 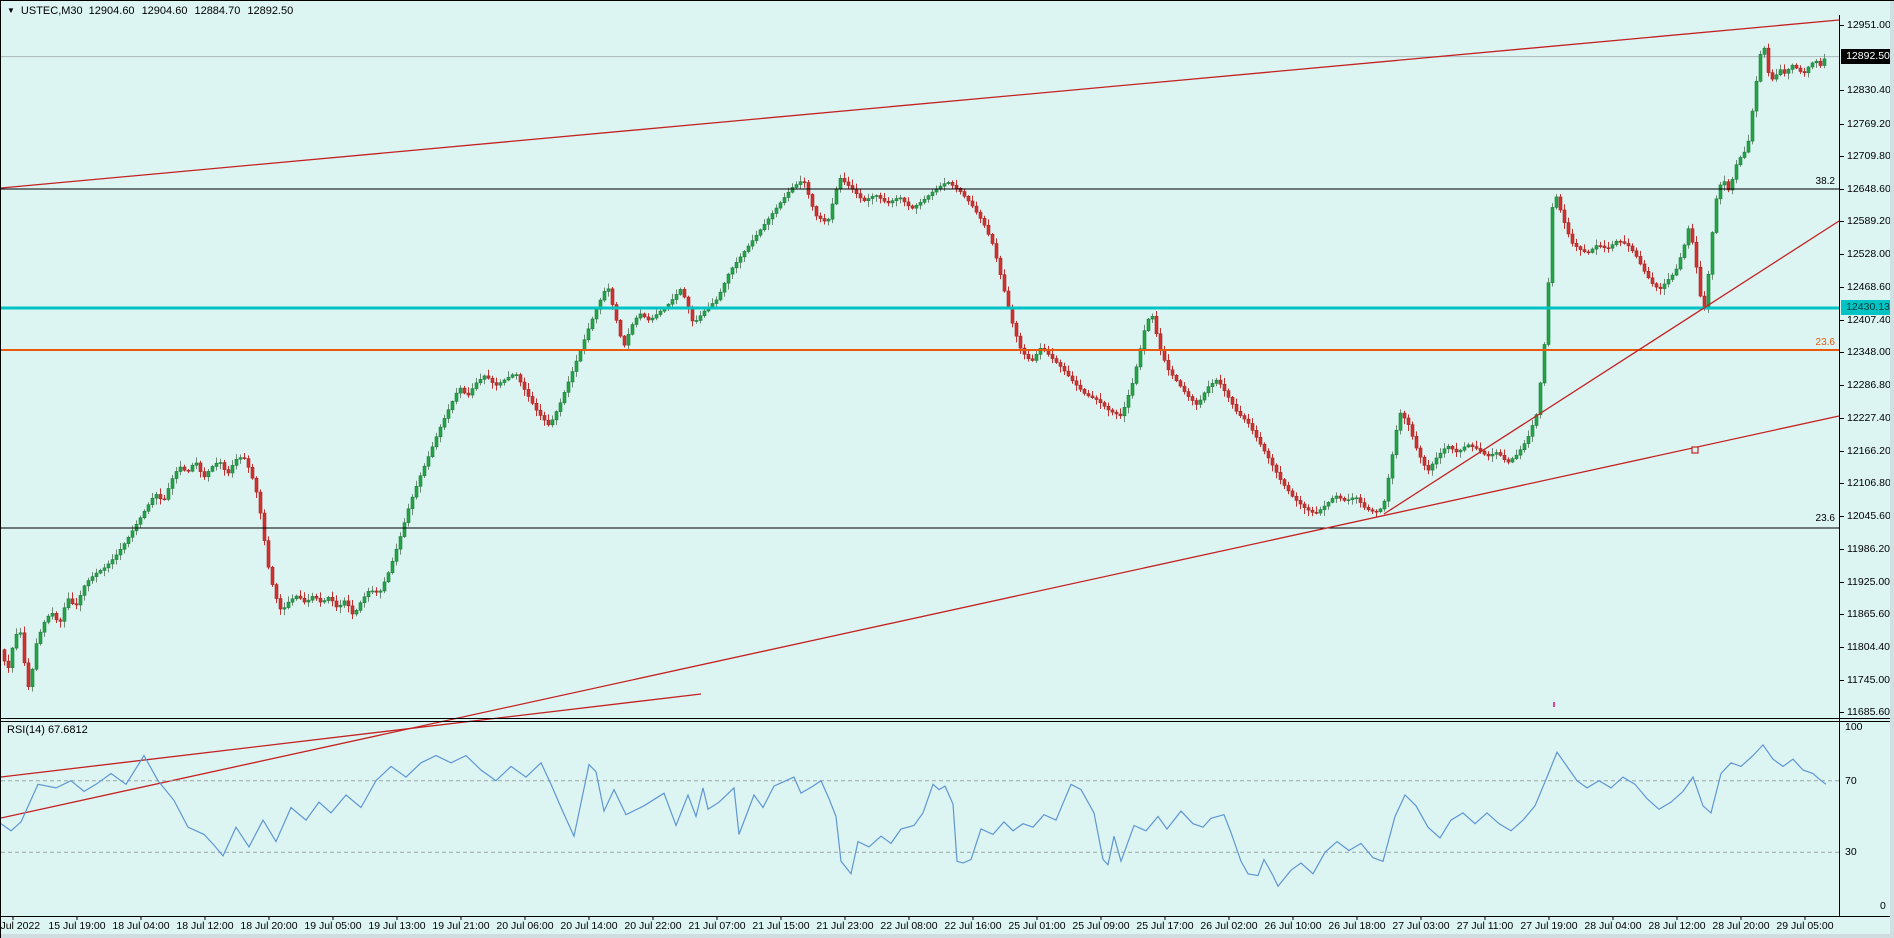 What do you see at coordinates (1611, 367) in the screenshot?
I see `trend-line-steep-support` at bounding box center [1611, 367].